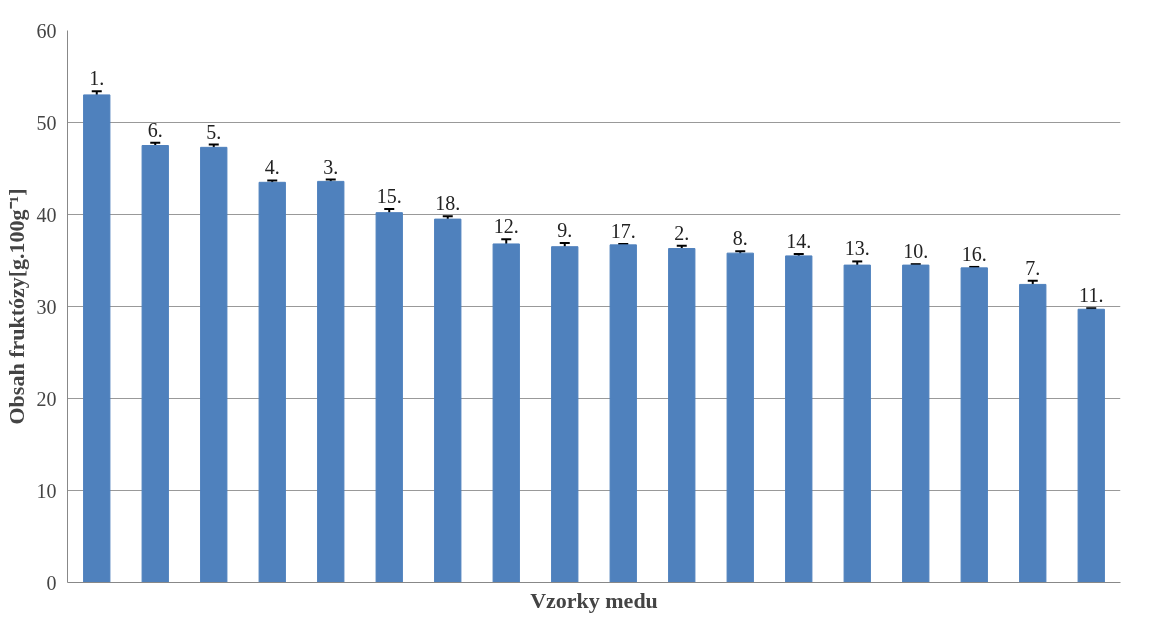 Image resolution: width=1166 pixels, height=628 pixels. Describe the element at coordinates (974, 253) in the screenshot. I see `x-tick-label: 16.` at that location.